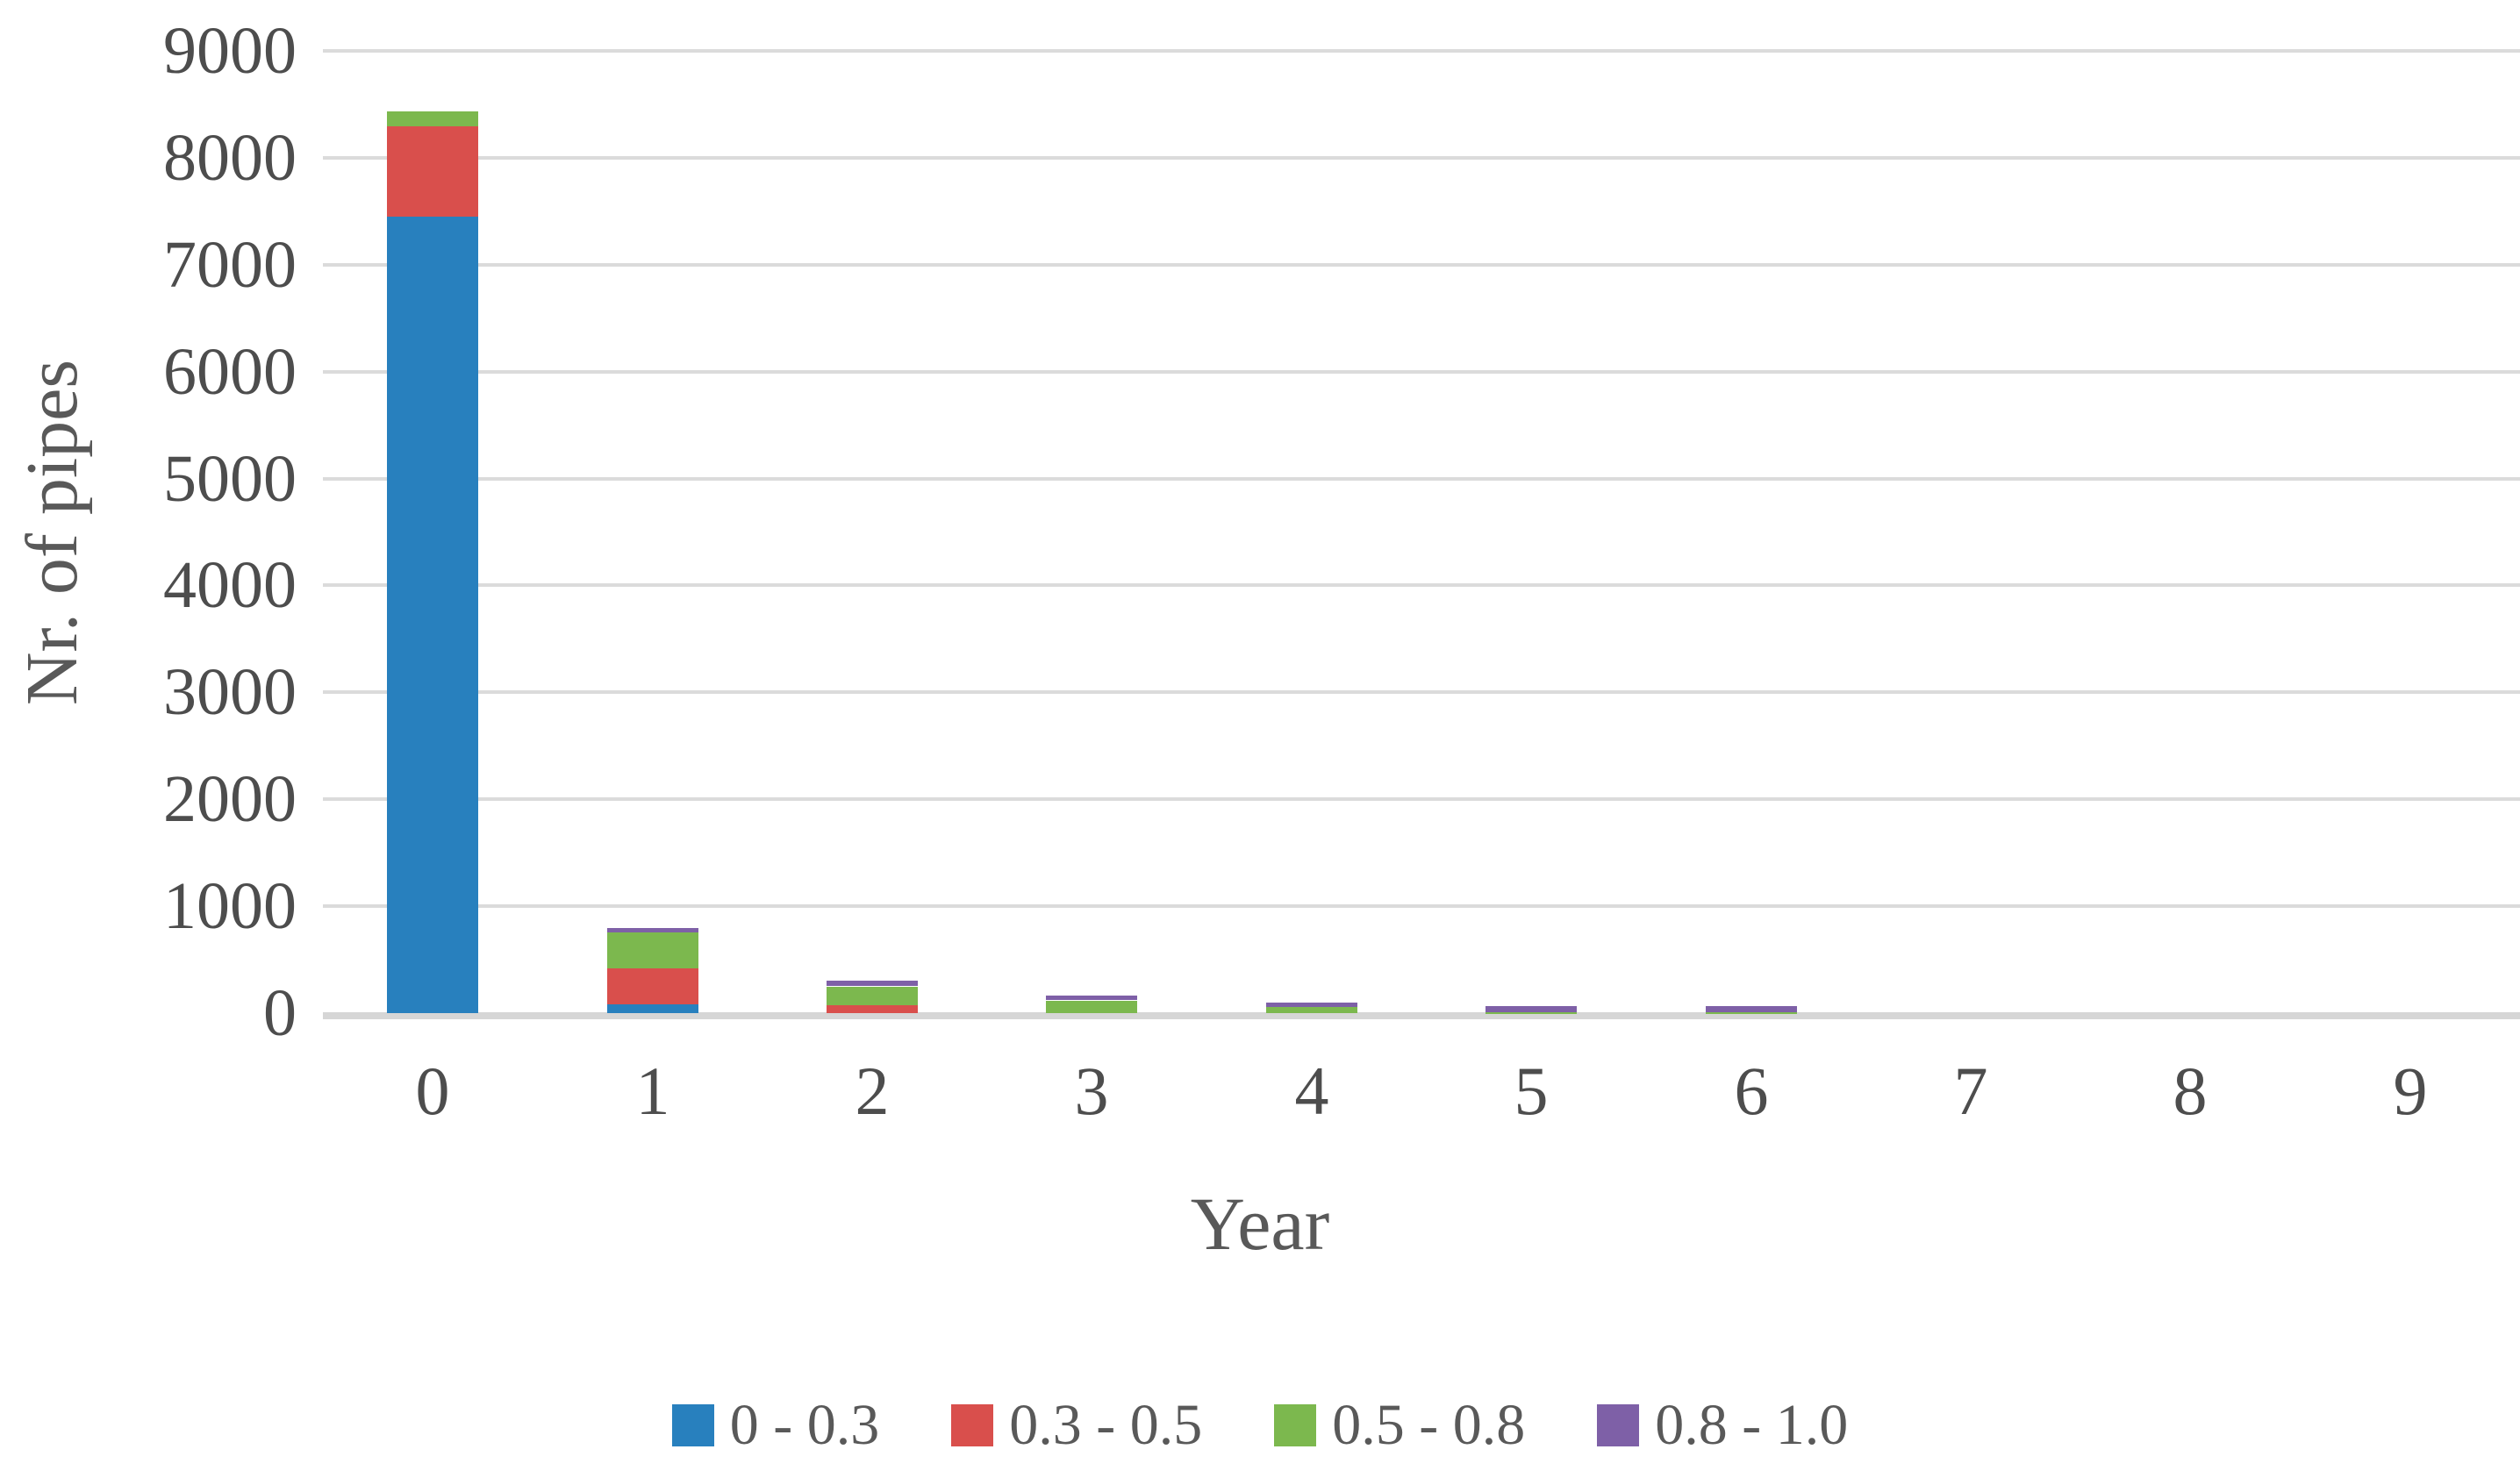 Image resolution: width=2520 pixels, height=1478 pixels. What do you see at coordinates (1421, 1016) in the screenshot?
I see `x-axis-line` at bounding box center [1421, 1016].